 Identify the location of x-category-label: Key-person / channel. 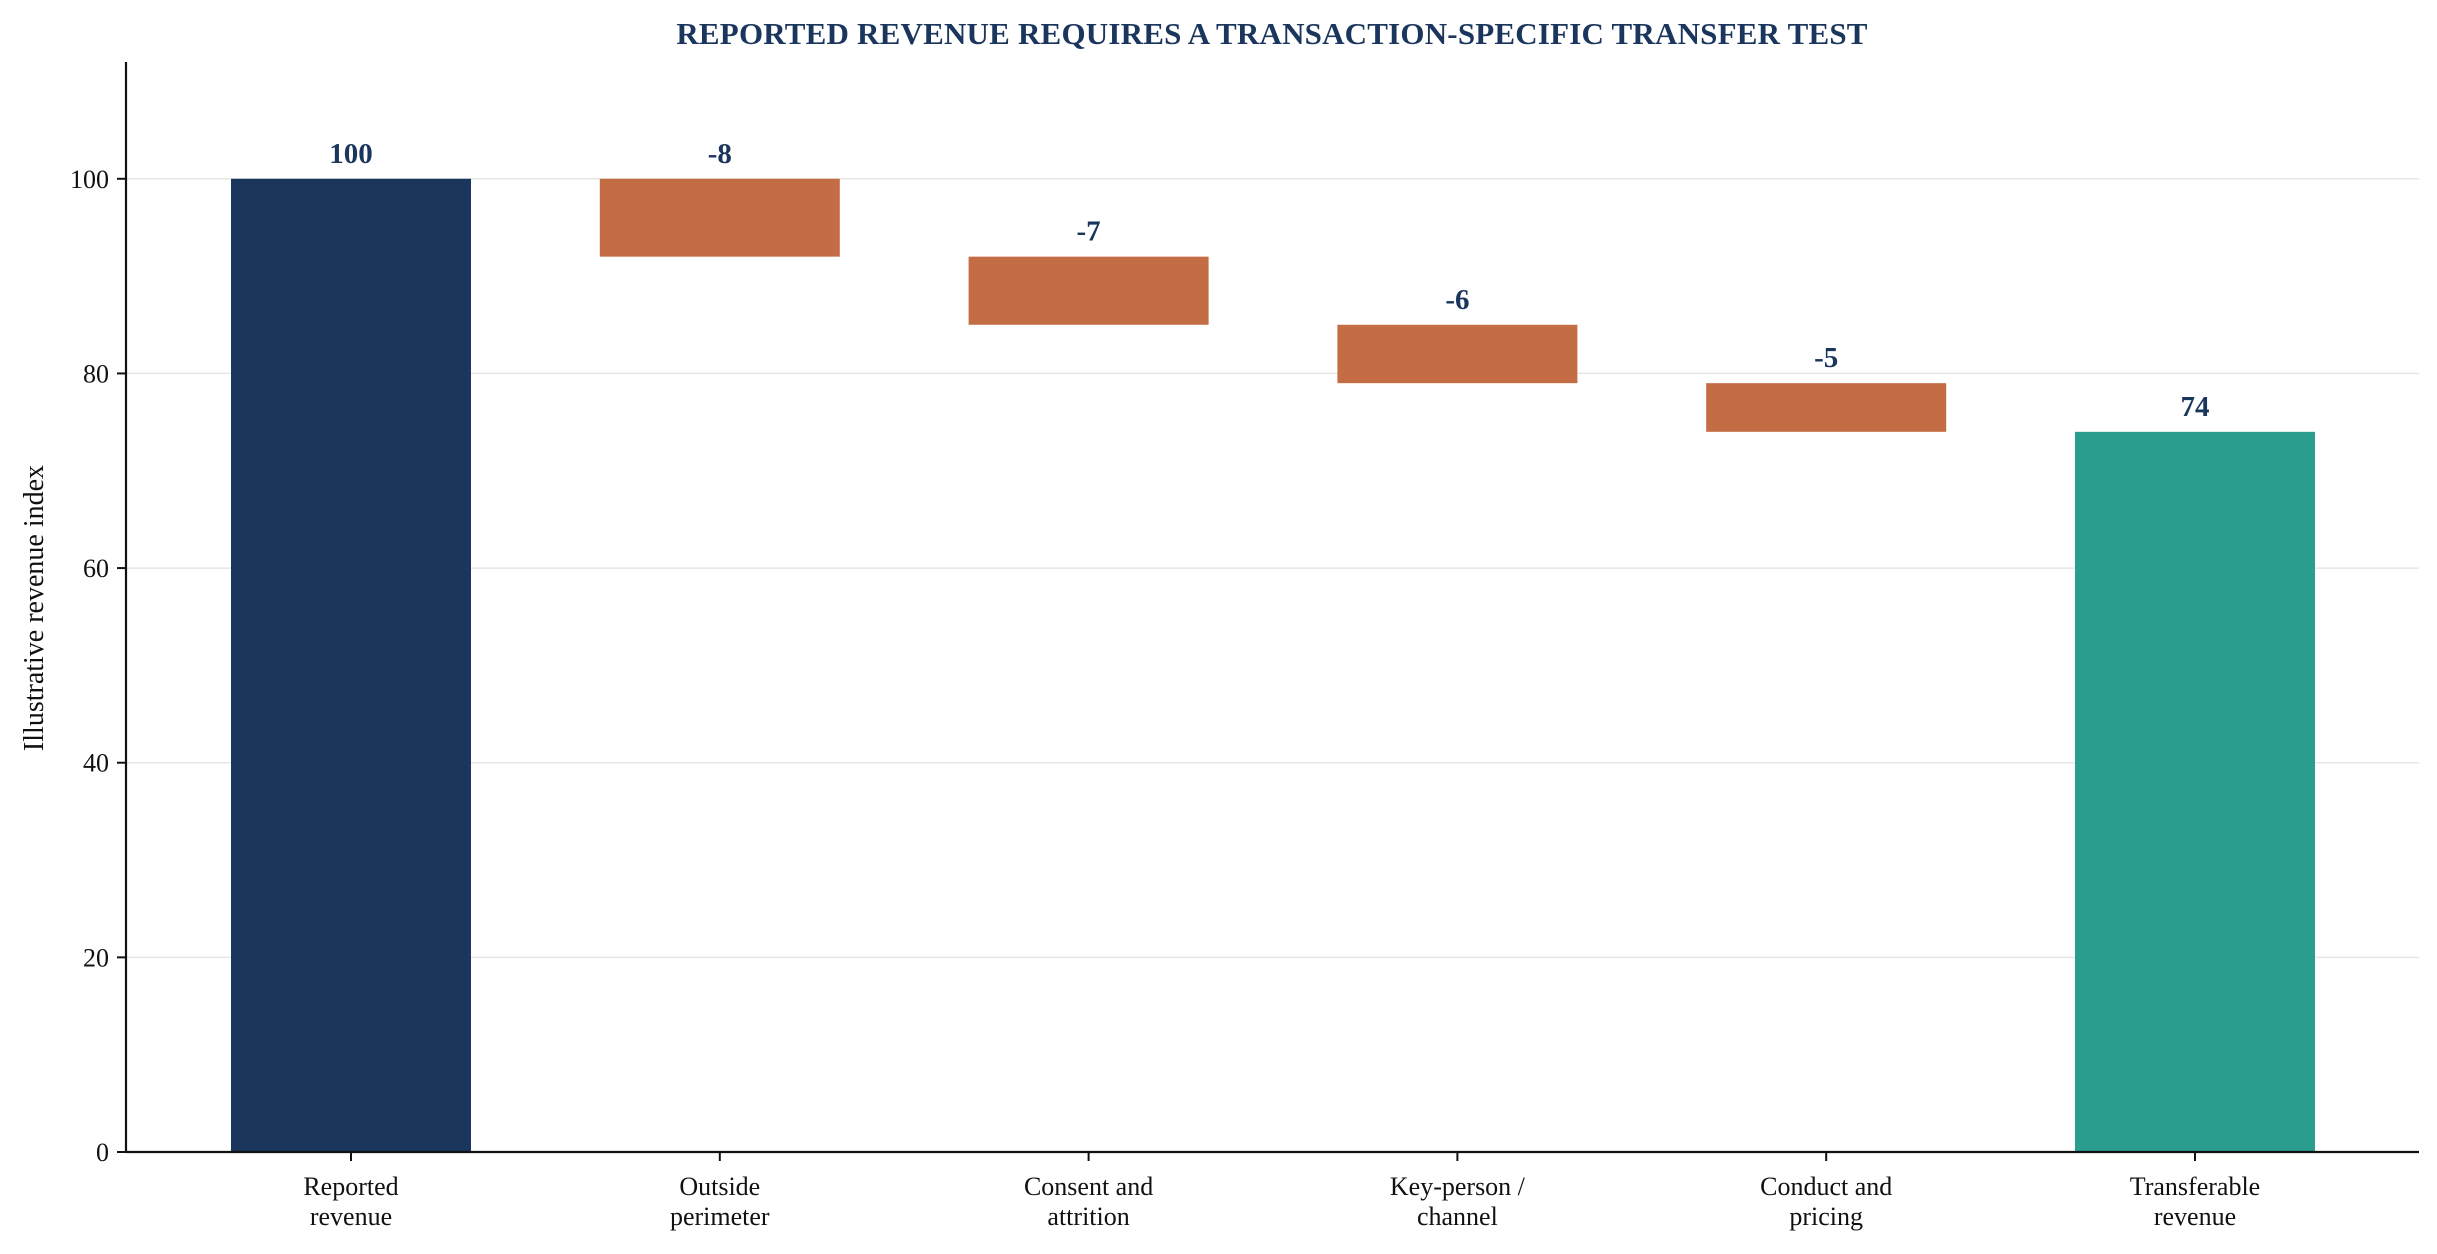
(1458, 1201).